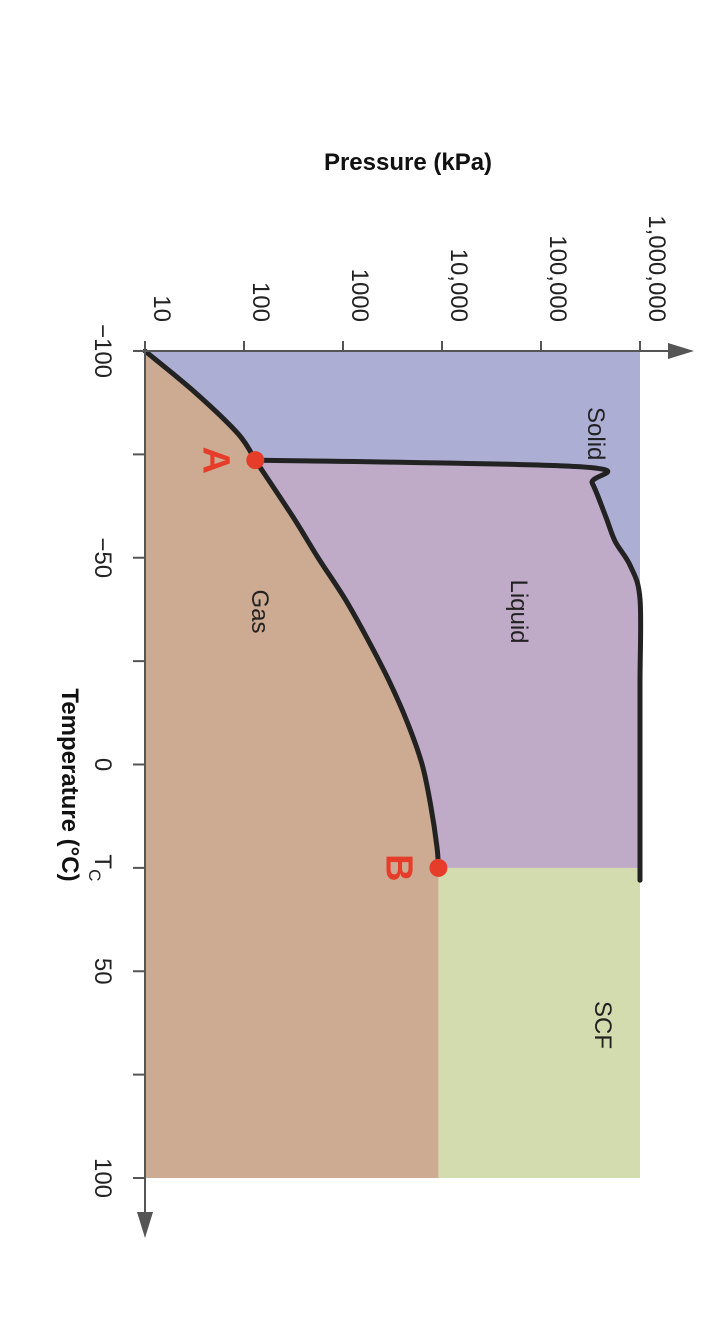 The height and width of the screenshot is (1318, 714). I want to click on temperature-tick-label: −50, so click(102, 557).